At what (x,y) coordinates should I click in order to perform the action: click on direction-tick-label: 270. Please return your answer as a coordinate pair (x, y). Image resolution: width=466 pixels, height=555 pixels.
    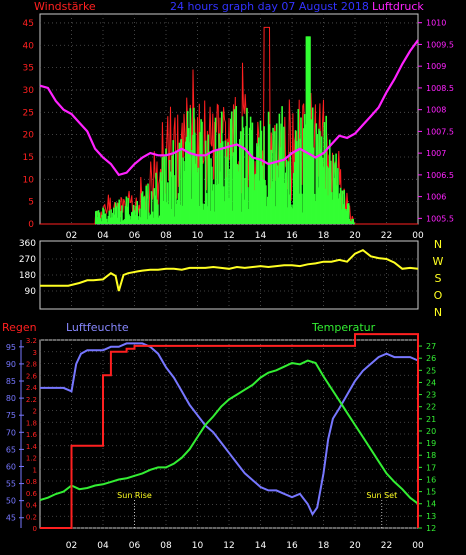
    Looking at the image, I should click on (27, 260).